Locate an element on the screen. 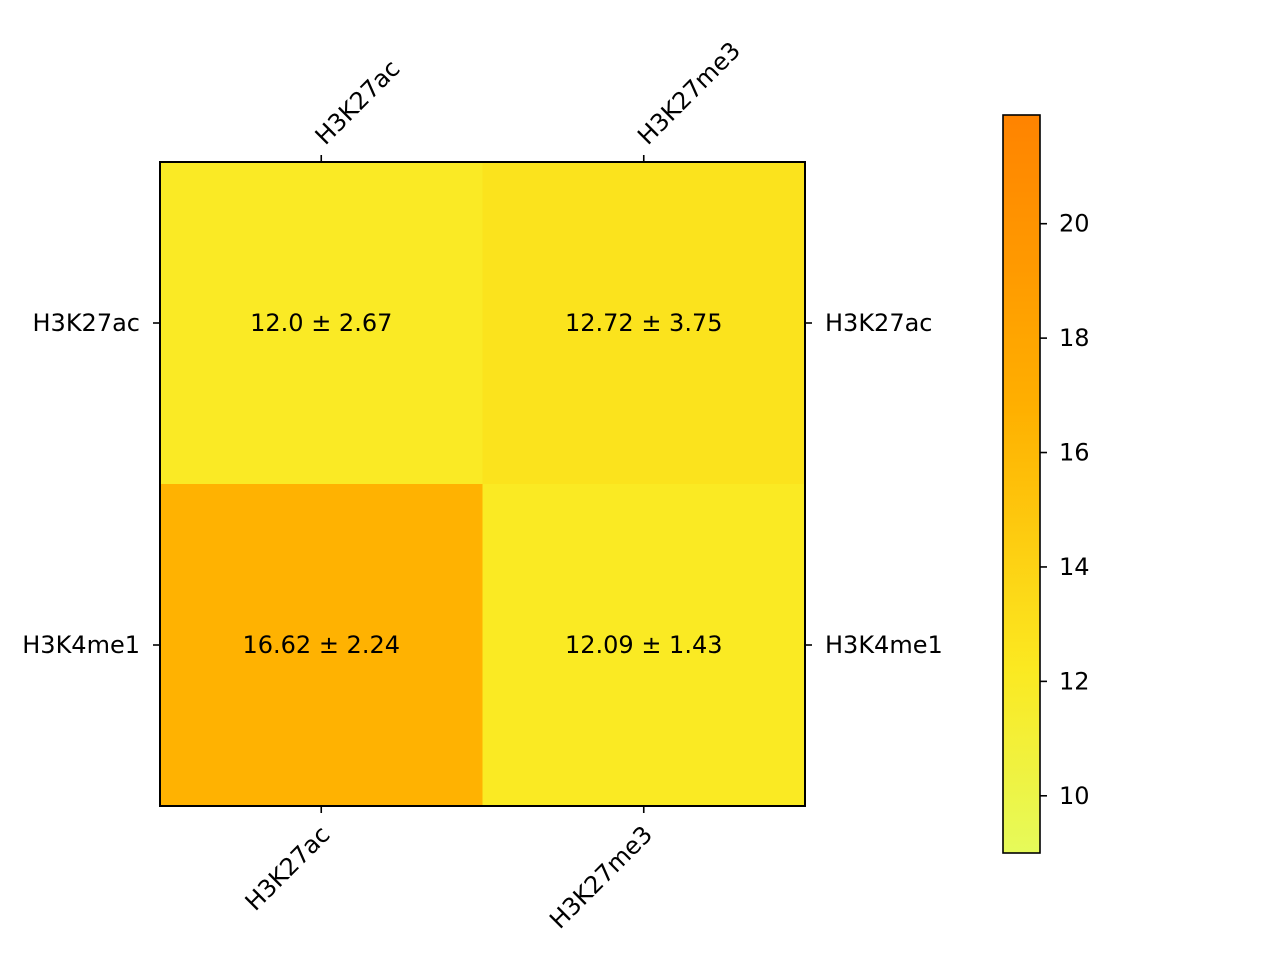 Image resolution: width=1280 pixels, height=960 pixels. colorbar-tick-label: 10 is located at coordinates (1074, 796).